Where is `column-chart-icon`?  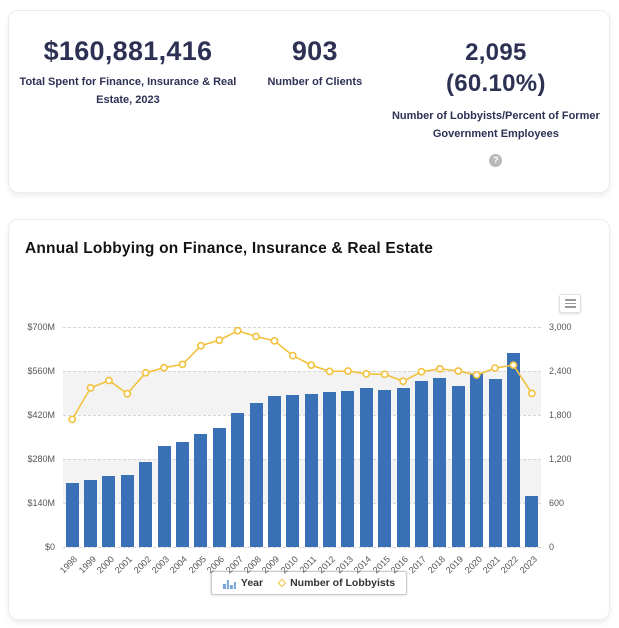
column-chart-icon is located at coordinates (229, 583).